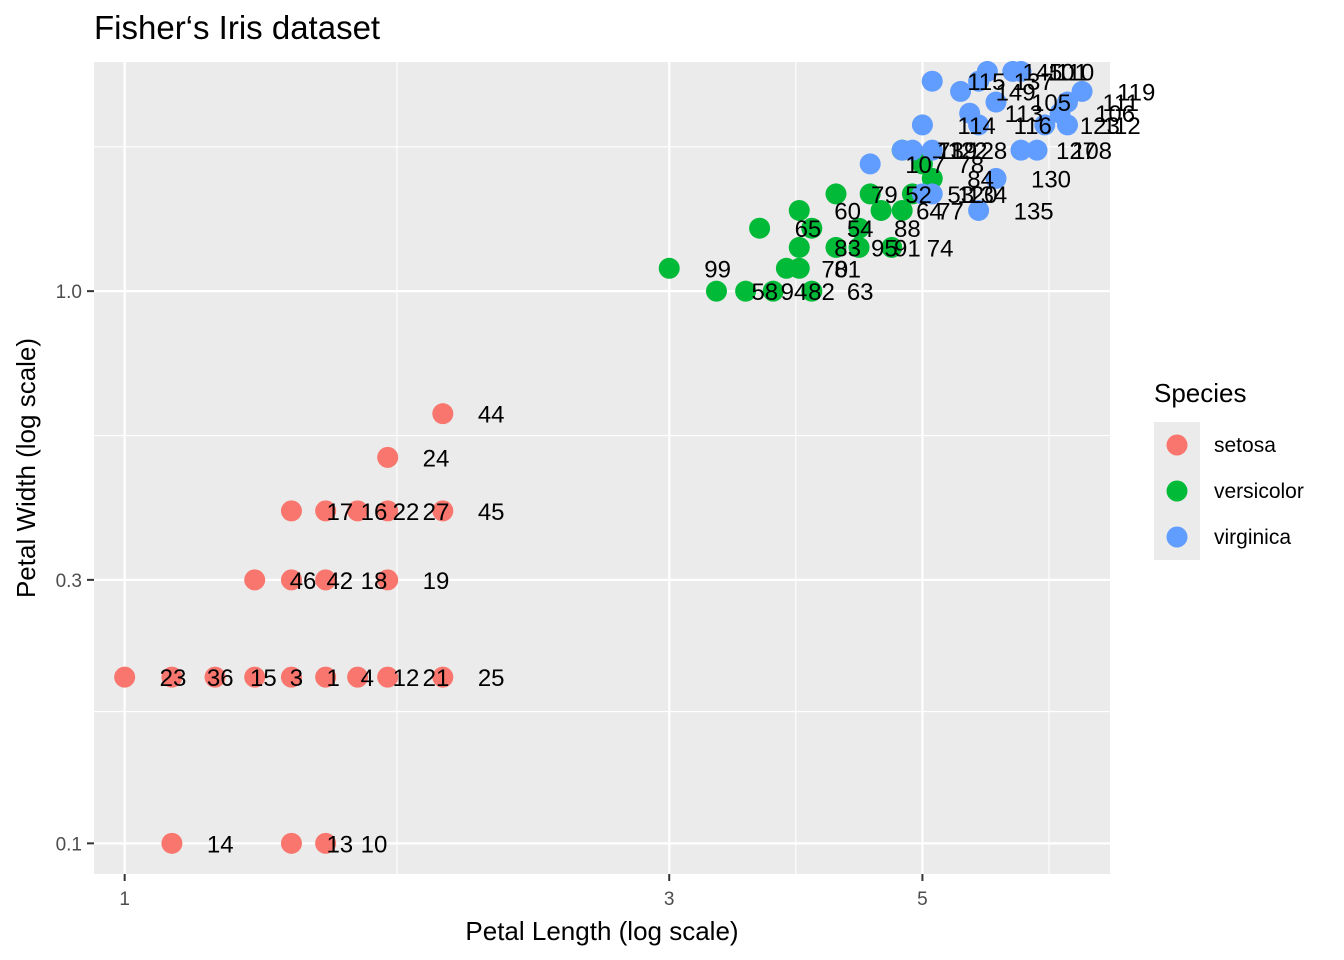 Image resolution: width=1344 pixels, height=960 pixels. I want to click on point-label: 116, so click(1033, 126).